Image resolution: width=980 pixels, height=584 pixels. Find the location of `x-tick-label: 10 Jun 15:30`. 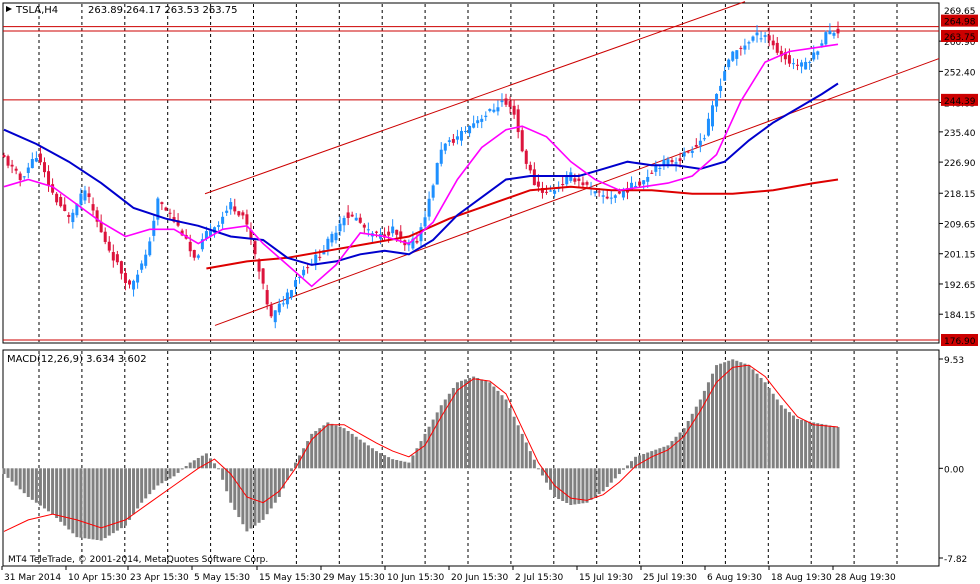

x-tick-label: 10 Jun 15:30 is located at coordinates (415, 578).